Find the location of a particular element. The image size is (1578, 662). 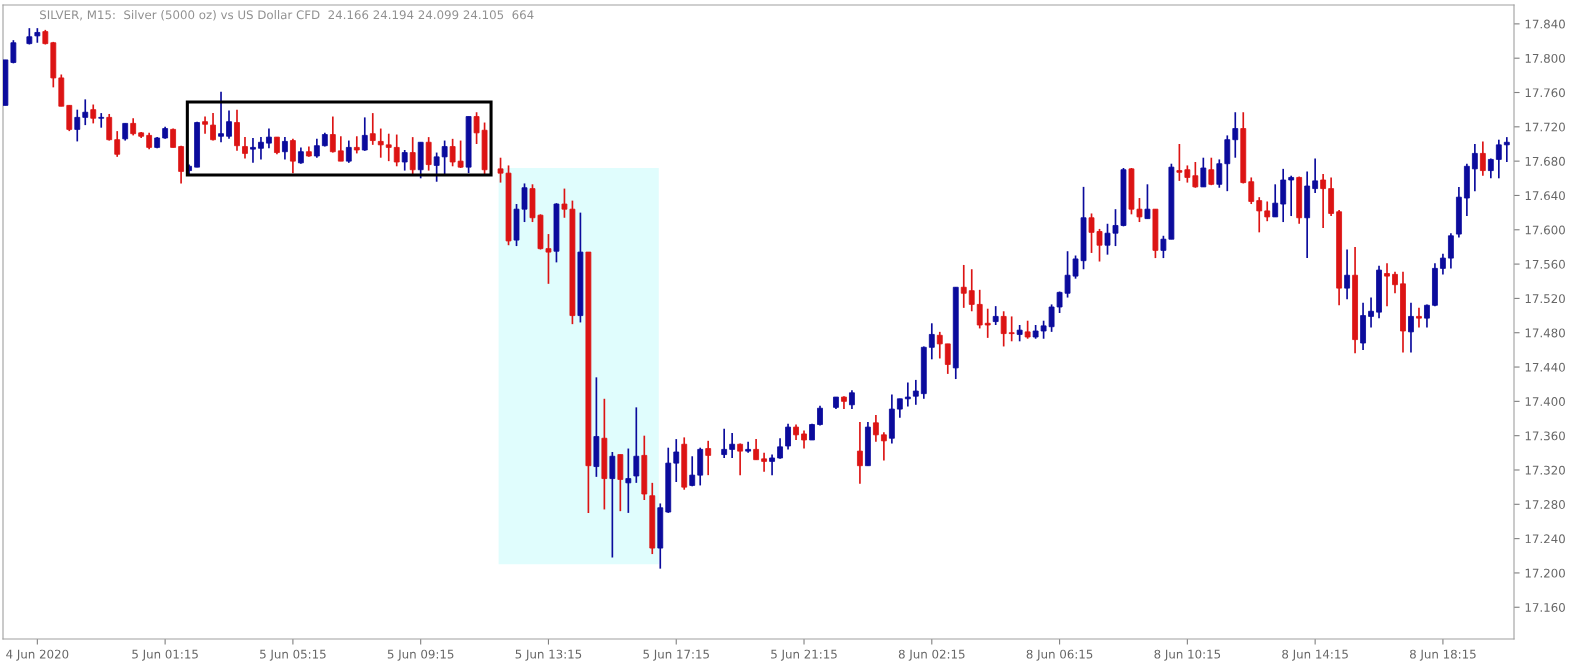

y-tick-label: 17.240 is located at coordinates (1545, 539).